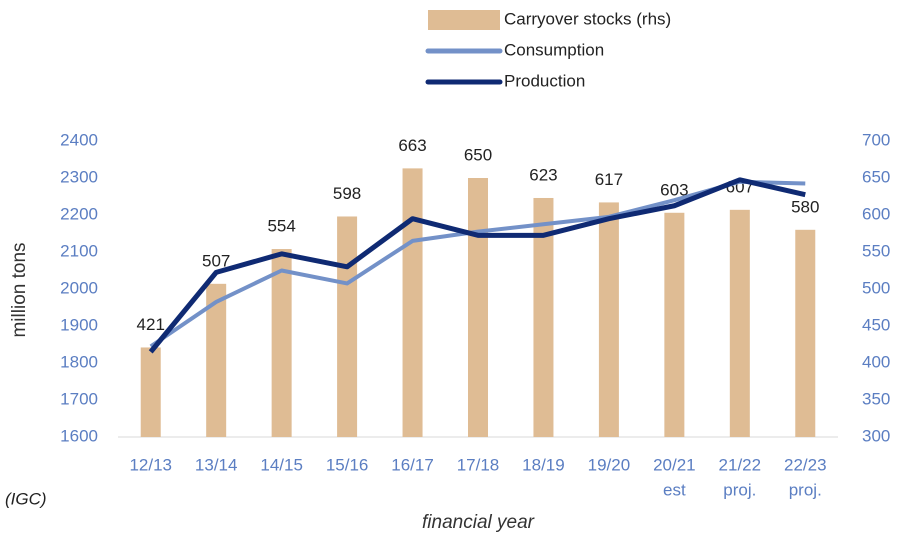 The width and height of the screenshot is (921, 548). What do you see at coordinates (876, 435) in the screenshot?
I see `y2-tick-label: 300` at bounding box center [876, 435].